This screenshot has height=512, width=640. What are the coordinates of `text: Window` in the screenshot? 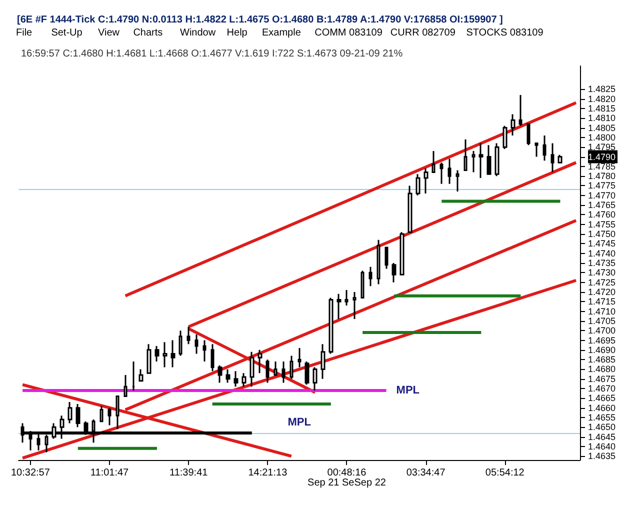 It's located at (198, 33).